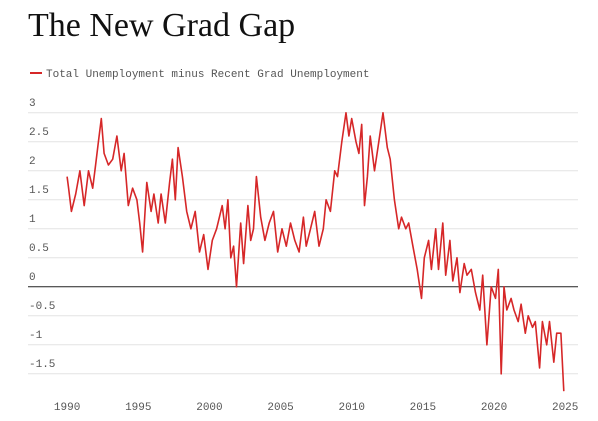 This screenshot has width=598, height=421. What do you see at coordinates (352, 408) in the screenshot?
I see `x-tick-label: 2010` at bounding box center [352, 408].